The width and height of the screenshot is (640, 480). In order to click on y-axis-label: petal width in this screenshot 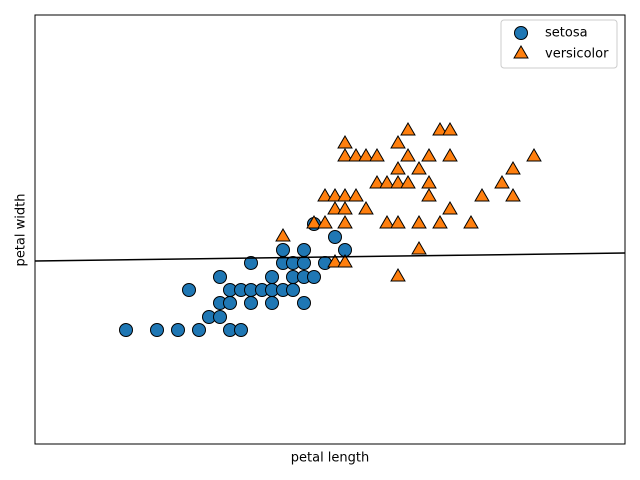, I will do `click(21, 230)`.